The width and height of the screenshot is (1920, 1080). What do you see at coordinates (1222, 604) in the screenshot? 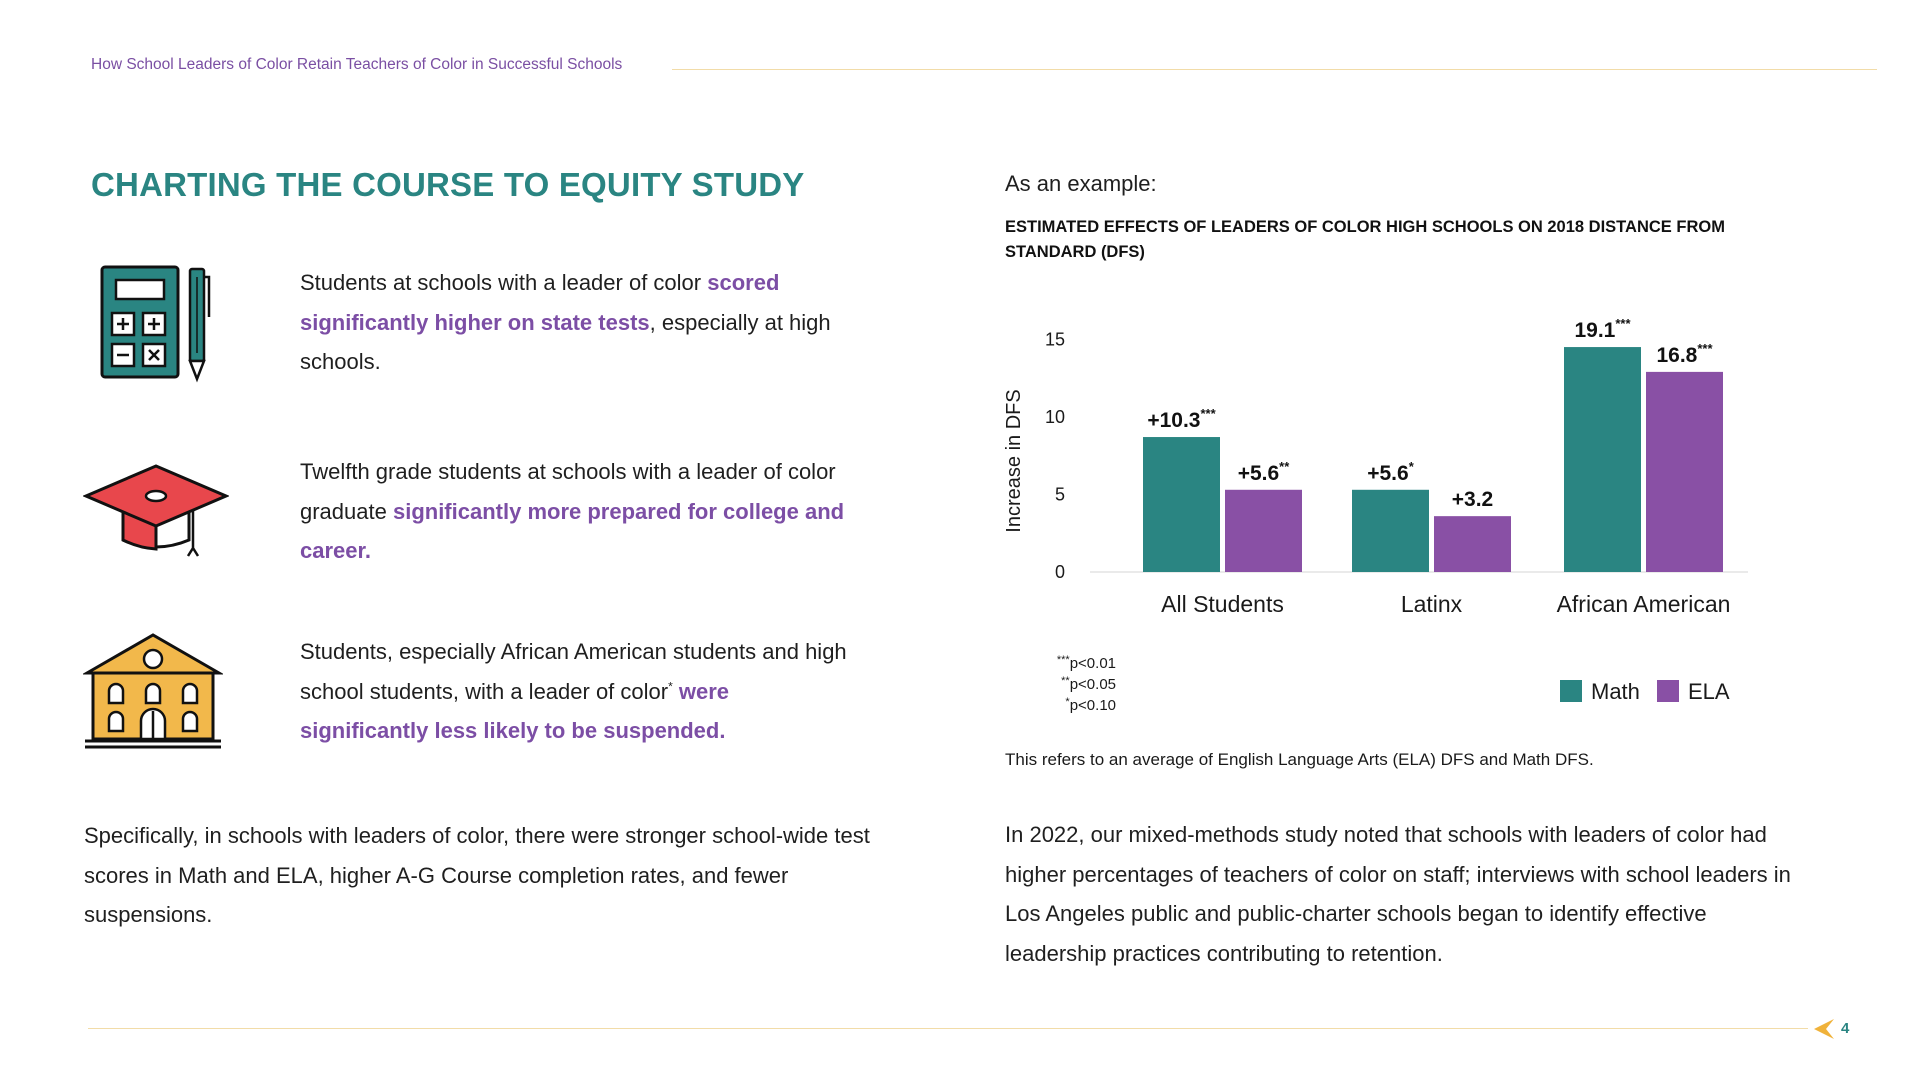
I see `x-tick-label: All Students` at bounding box center [1222, 604].